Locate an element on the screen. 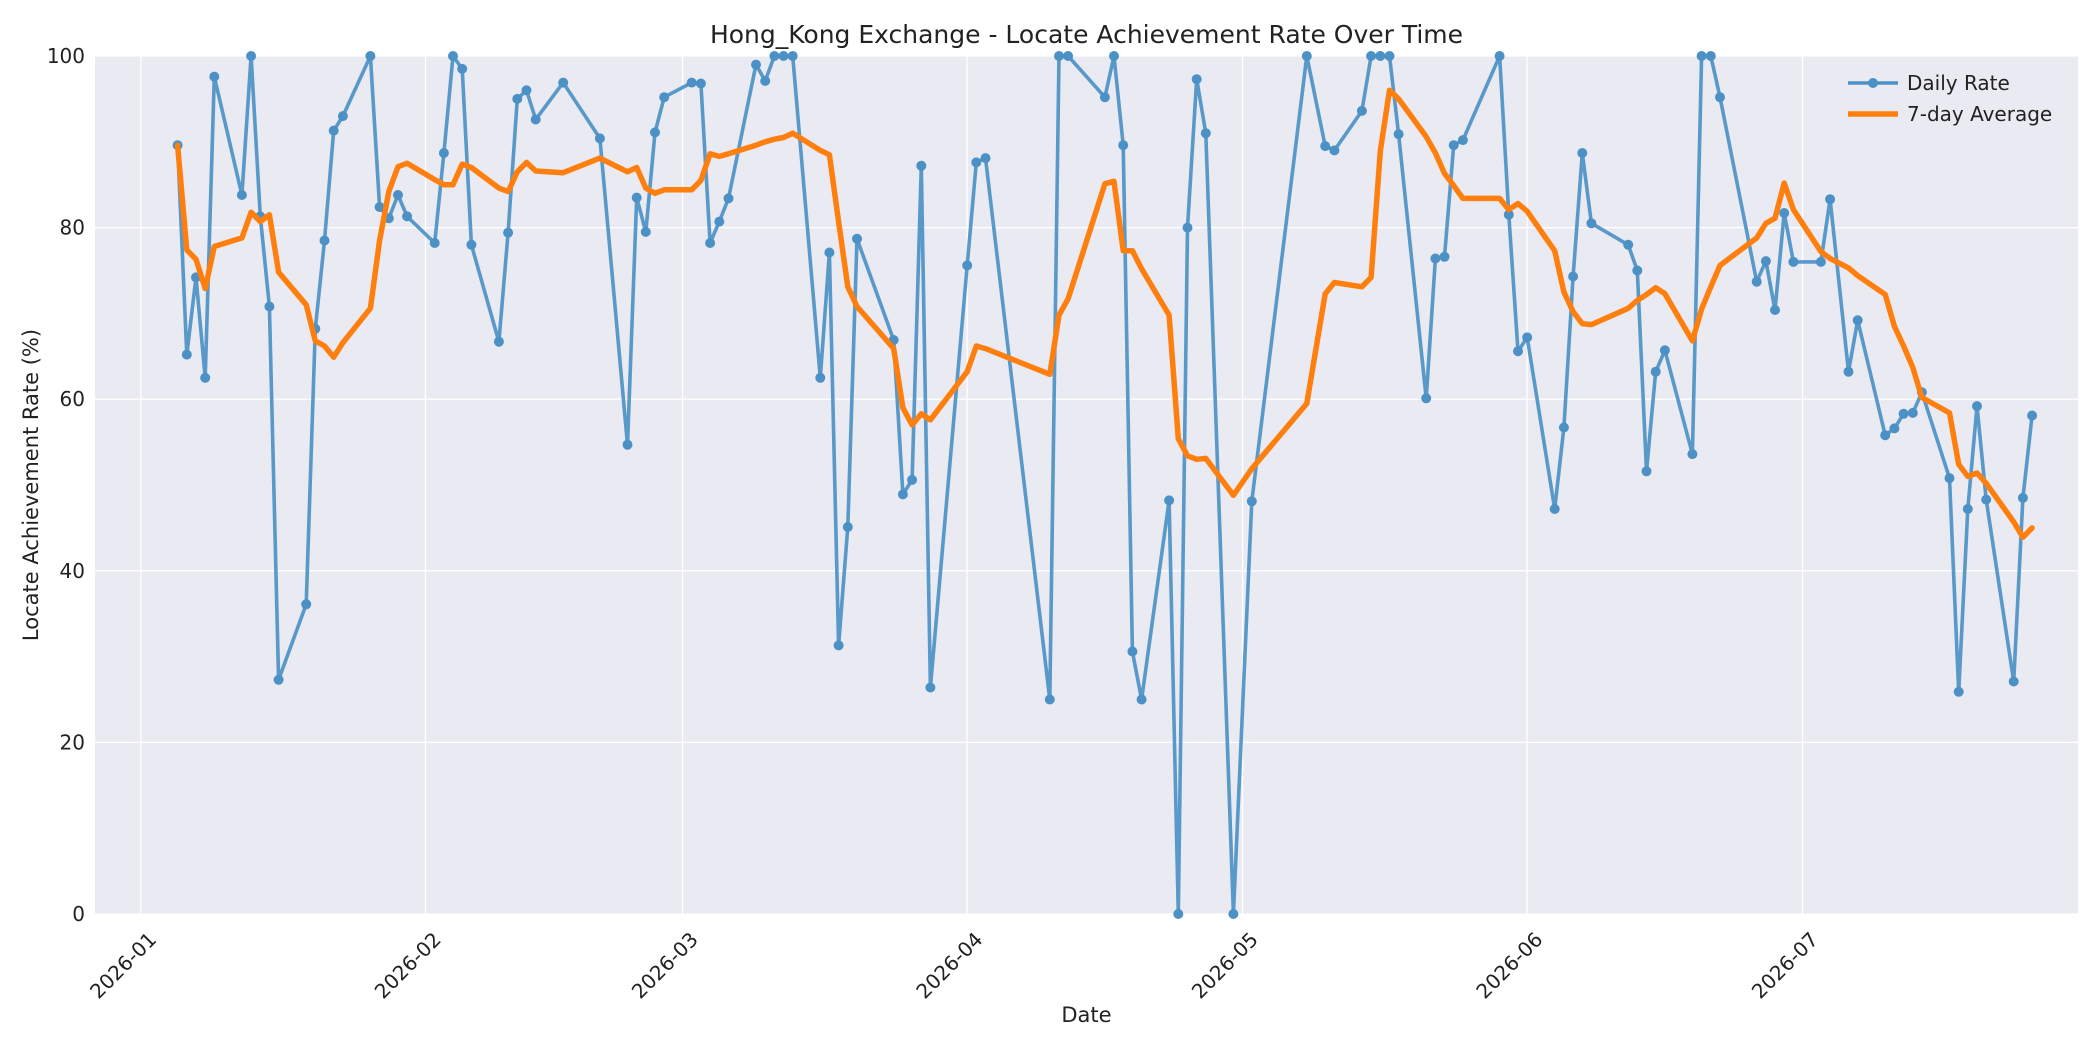  y-tick-label: 60 is located at coordinates (72, 399).